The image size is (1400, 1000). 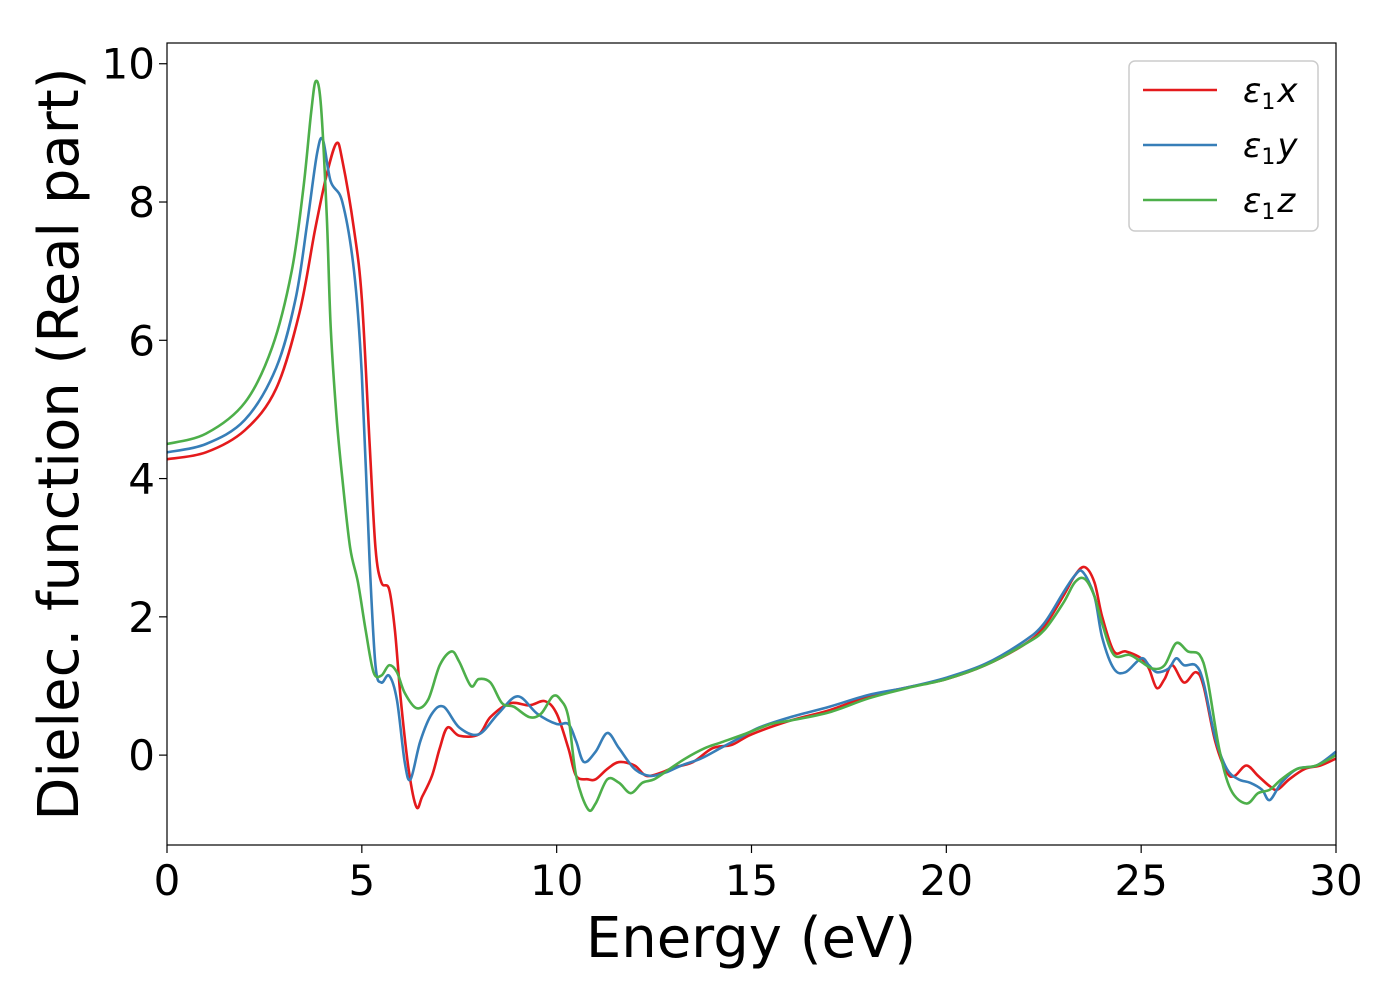 I want to click on y-tick-label: 6, so click(x=141, y=340).